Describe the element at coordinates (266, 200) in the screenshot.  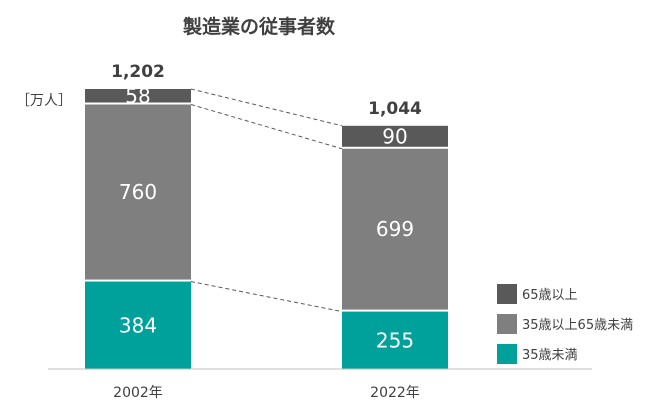
I see `connector-lines` at that location.